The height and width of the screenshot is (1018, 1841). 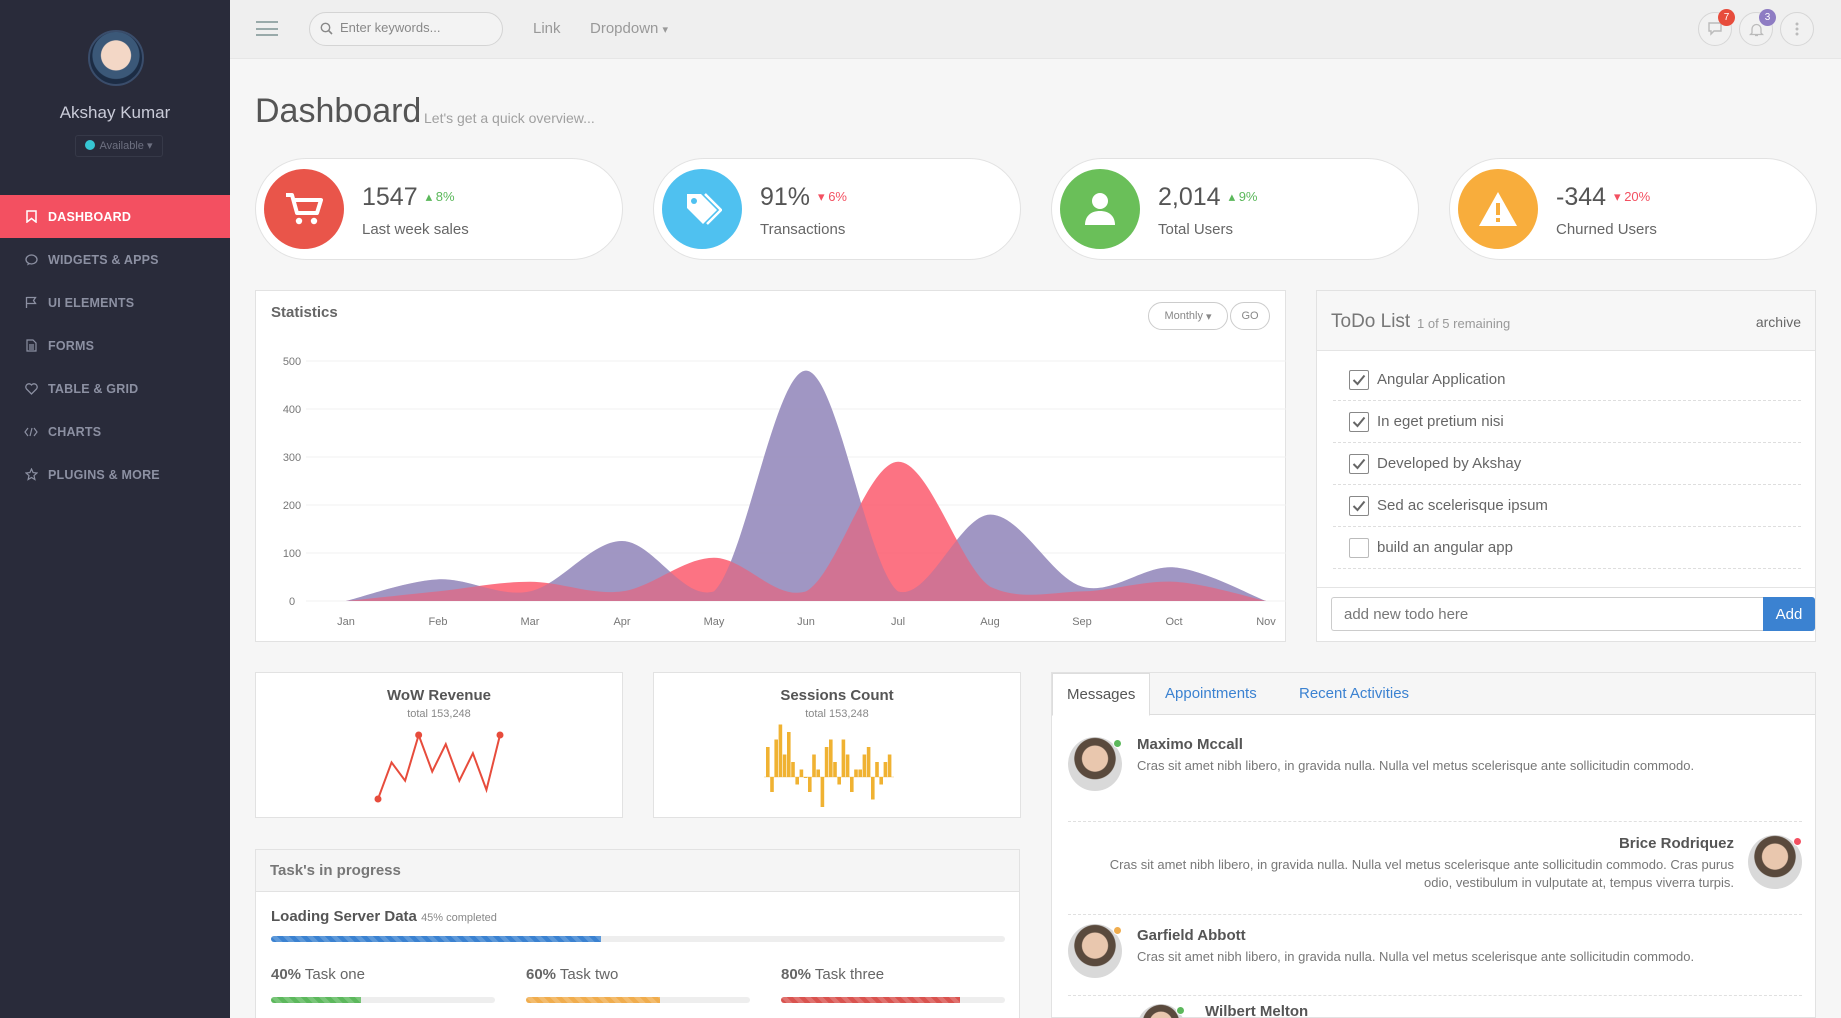 I want to click on main-task-line: Loading Server Data 45% completed, so click(x=384, y=916).